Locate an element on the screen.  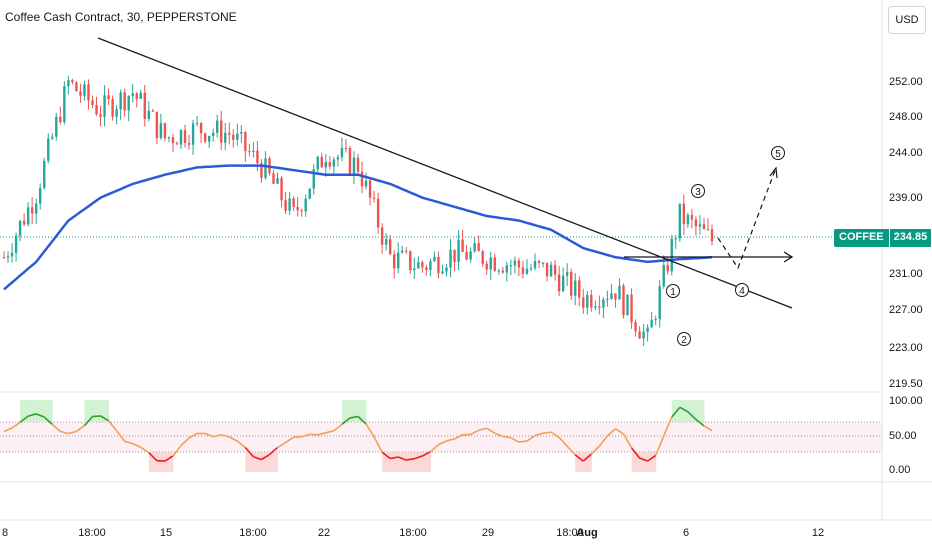
chart-title: Coffee Cash Contract, 30, PEPPERSTONE is located at coordinates (121, 17).